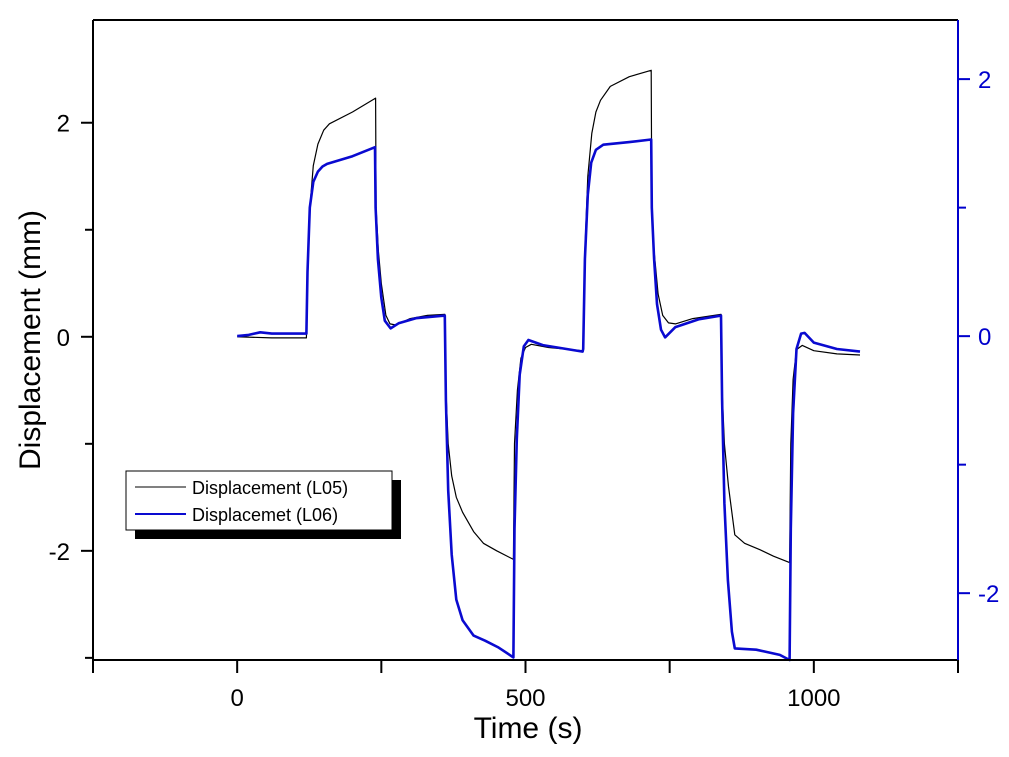 The image size is (1009, 757). What do you see at coordinates (63, 338) in the screenshot?
I see `left-y-tick-label: 0` at bounding box center [63, 338].